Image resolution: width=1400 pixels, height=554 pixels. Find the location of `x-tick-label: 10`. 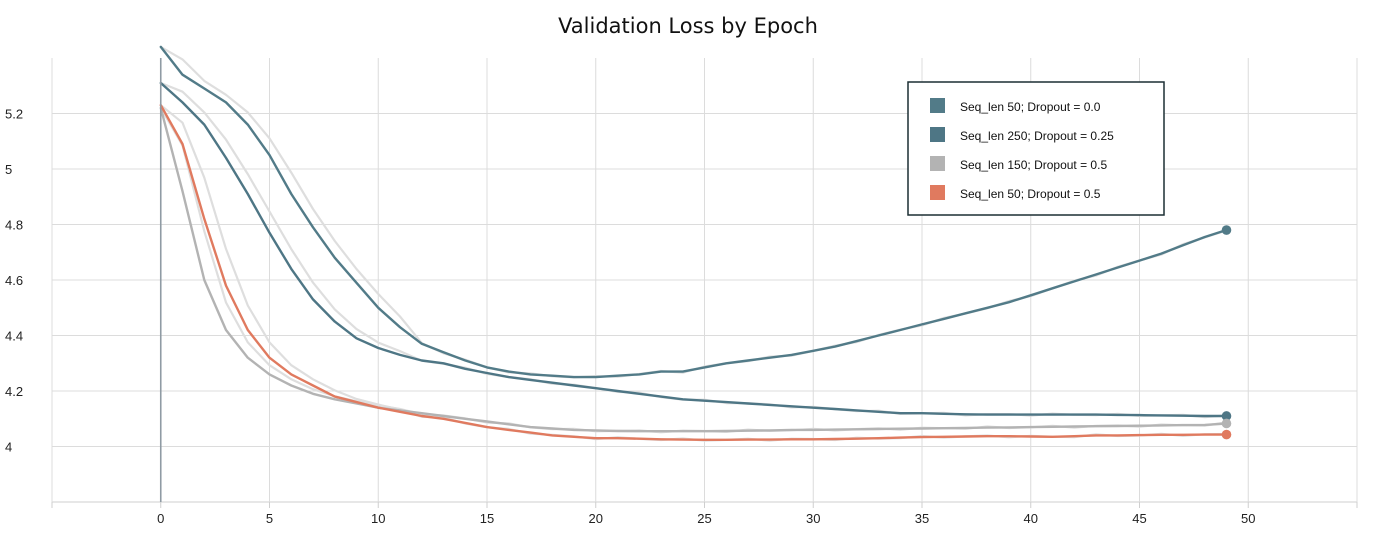

x-tick-label: 10 is located at coordinates (378, 518).